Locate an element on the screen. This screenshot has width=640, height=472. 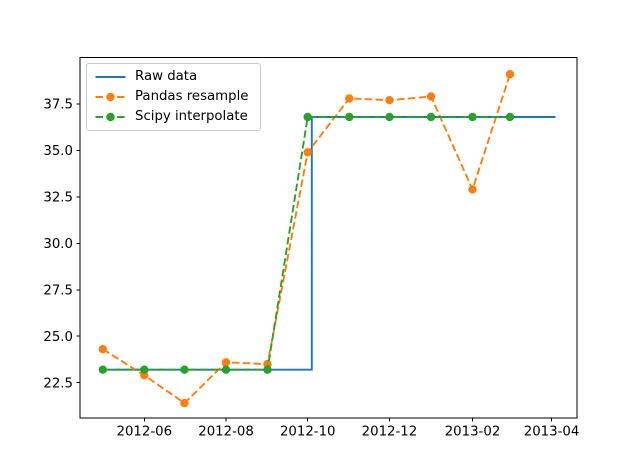
y-tick-label: 30.0 is located at coordinates (58, 244).